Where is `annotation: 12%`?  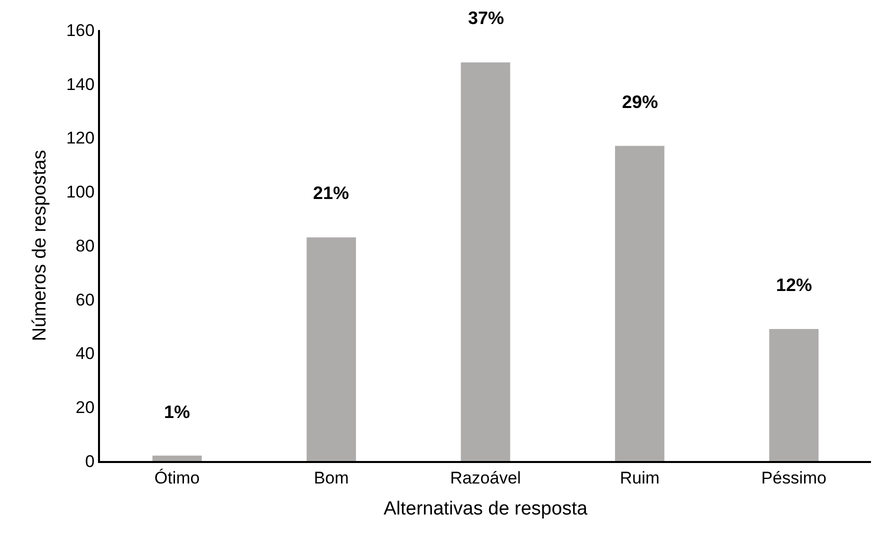
annotation: 12% is located at coordinates (794, 285).